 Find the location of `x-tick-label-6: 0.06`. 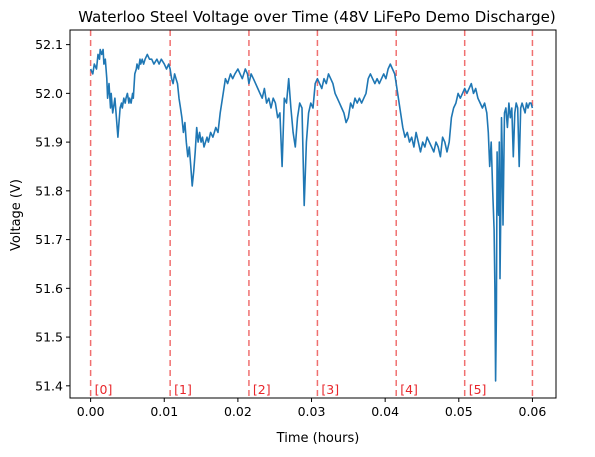

x-tick-label-6: 0.06 is located at coordinates (533, 411).